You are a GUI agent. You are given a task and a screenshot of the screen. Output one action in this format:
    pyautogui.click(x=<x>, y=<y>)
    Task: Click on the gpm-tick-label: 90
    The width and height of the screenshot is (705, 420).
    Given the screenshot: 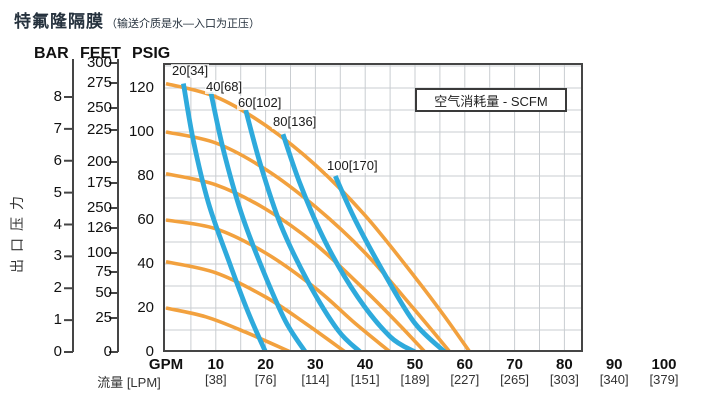 What is the action you would take?
    pyautogui.click(x=614, y=364)
    